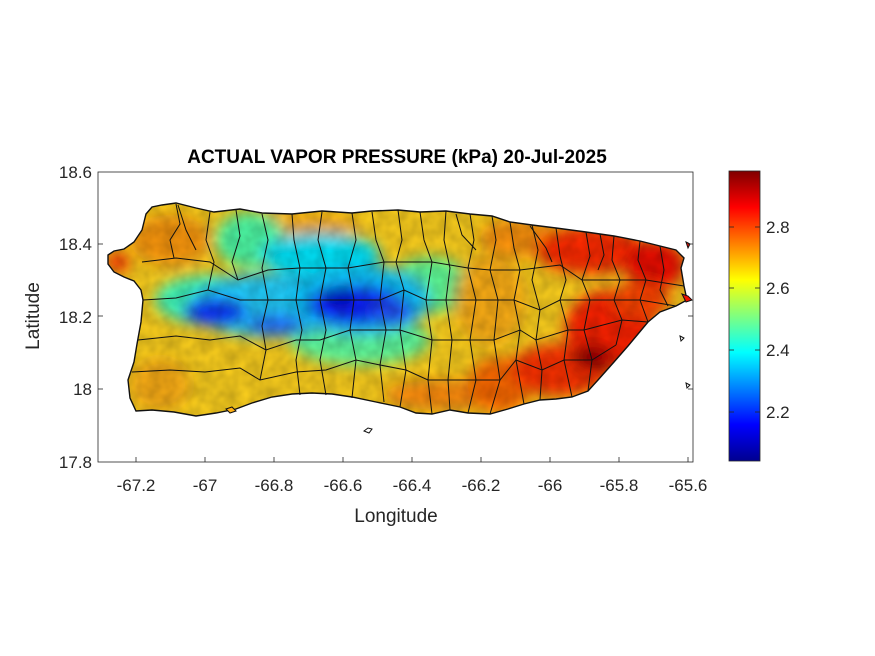 The height and width of the screenshot is (656, 875). I want to click on y-axis-label: Latitude, so click(33, 316).